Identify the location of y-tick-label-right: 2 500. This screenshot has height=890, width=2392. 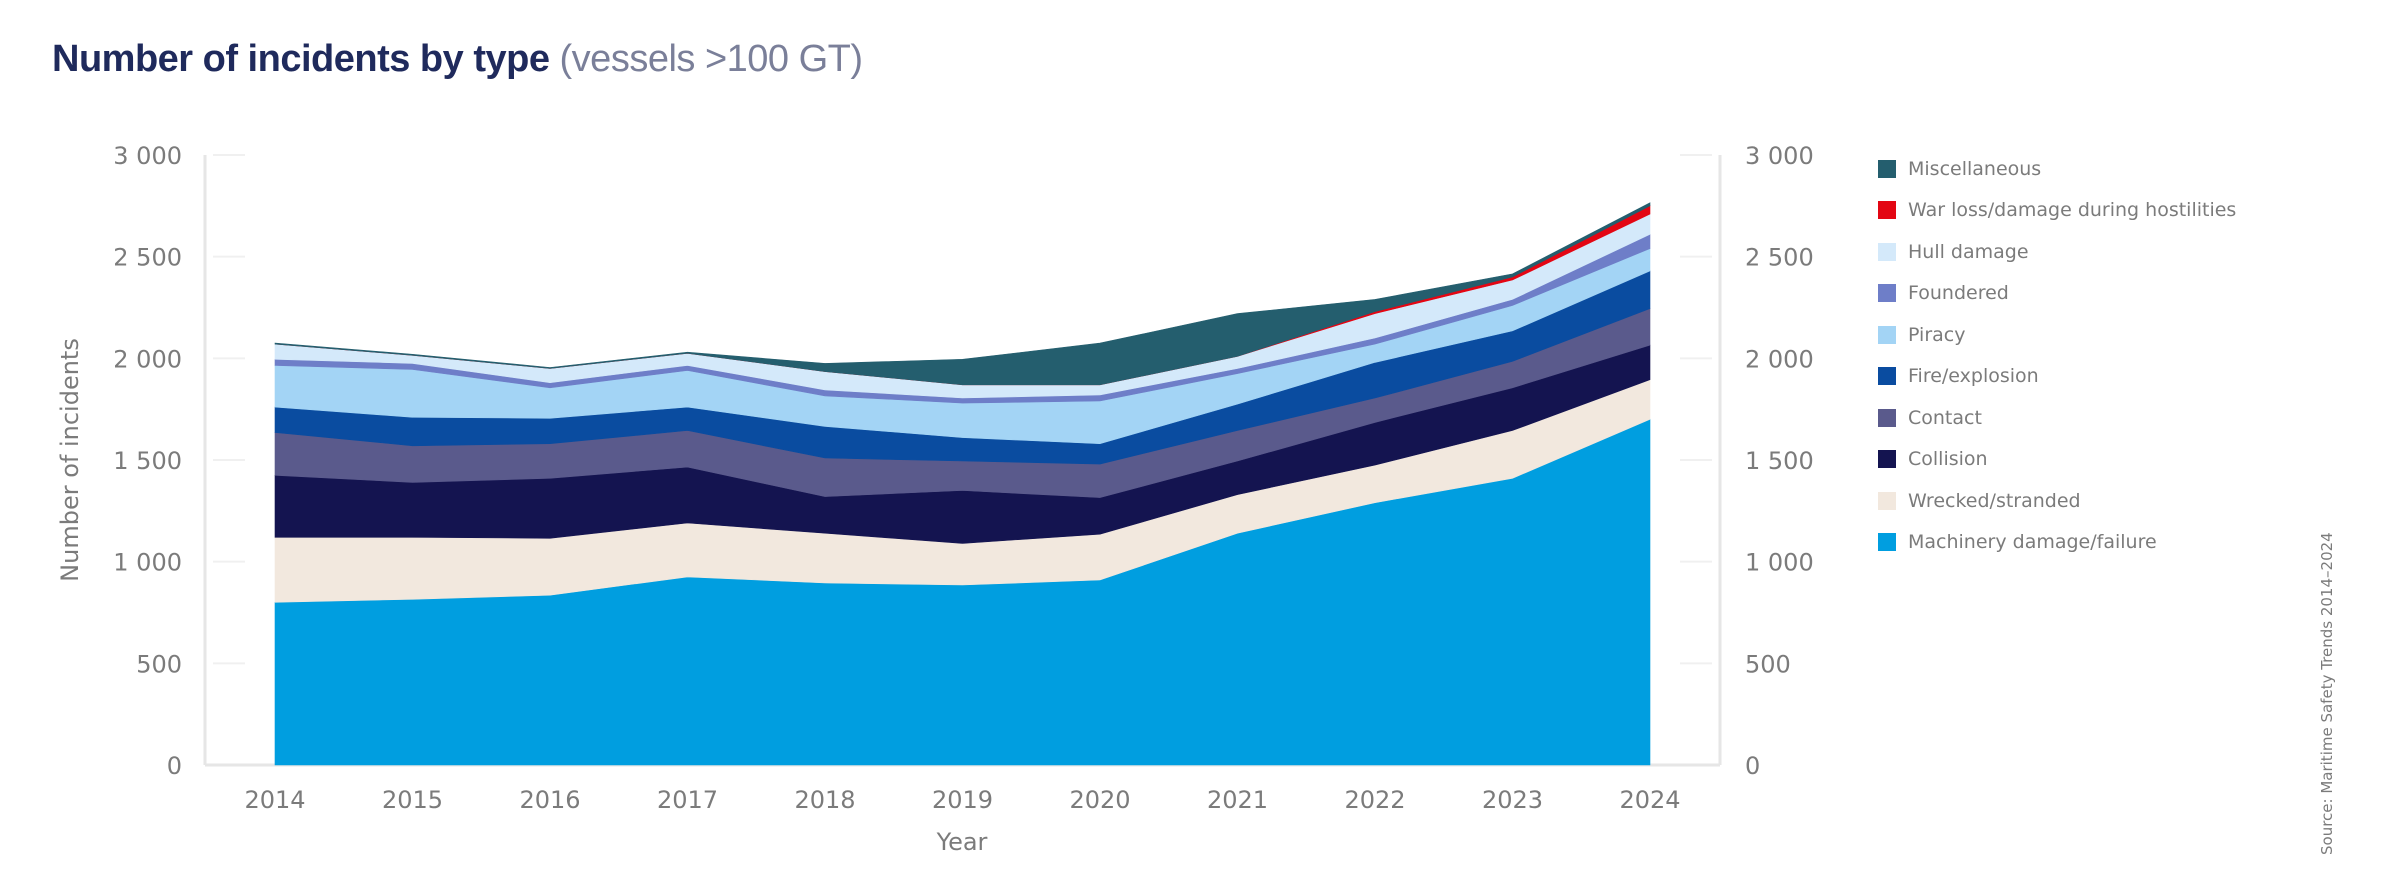
(1779, 258).